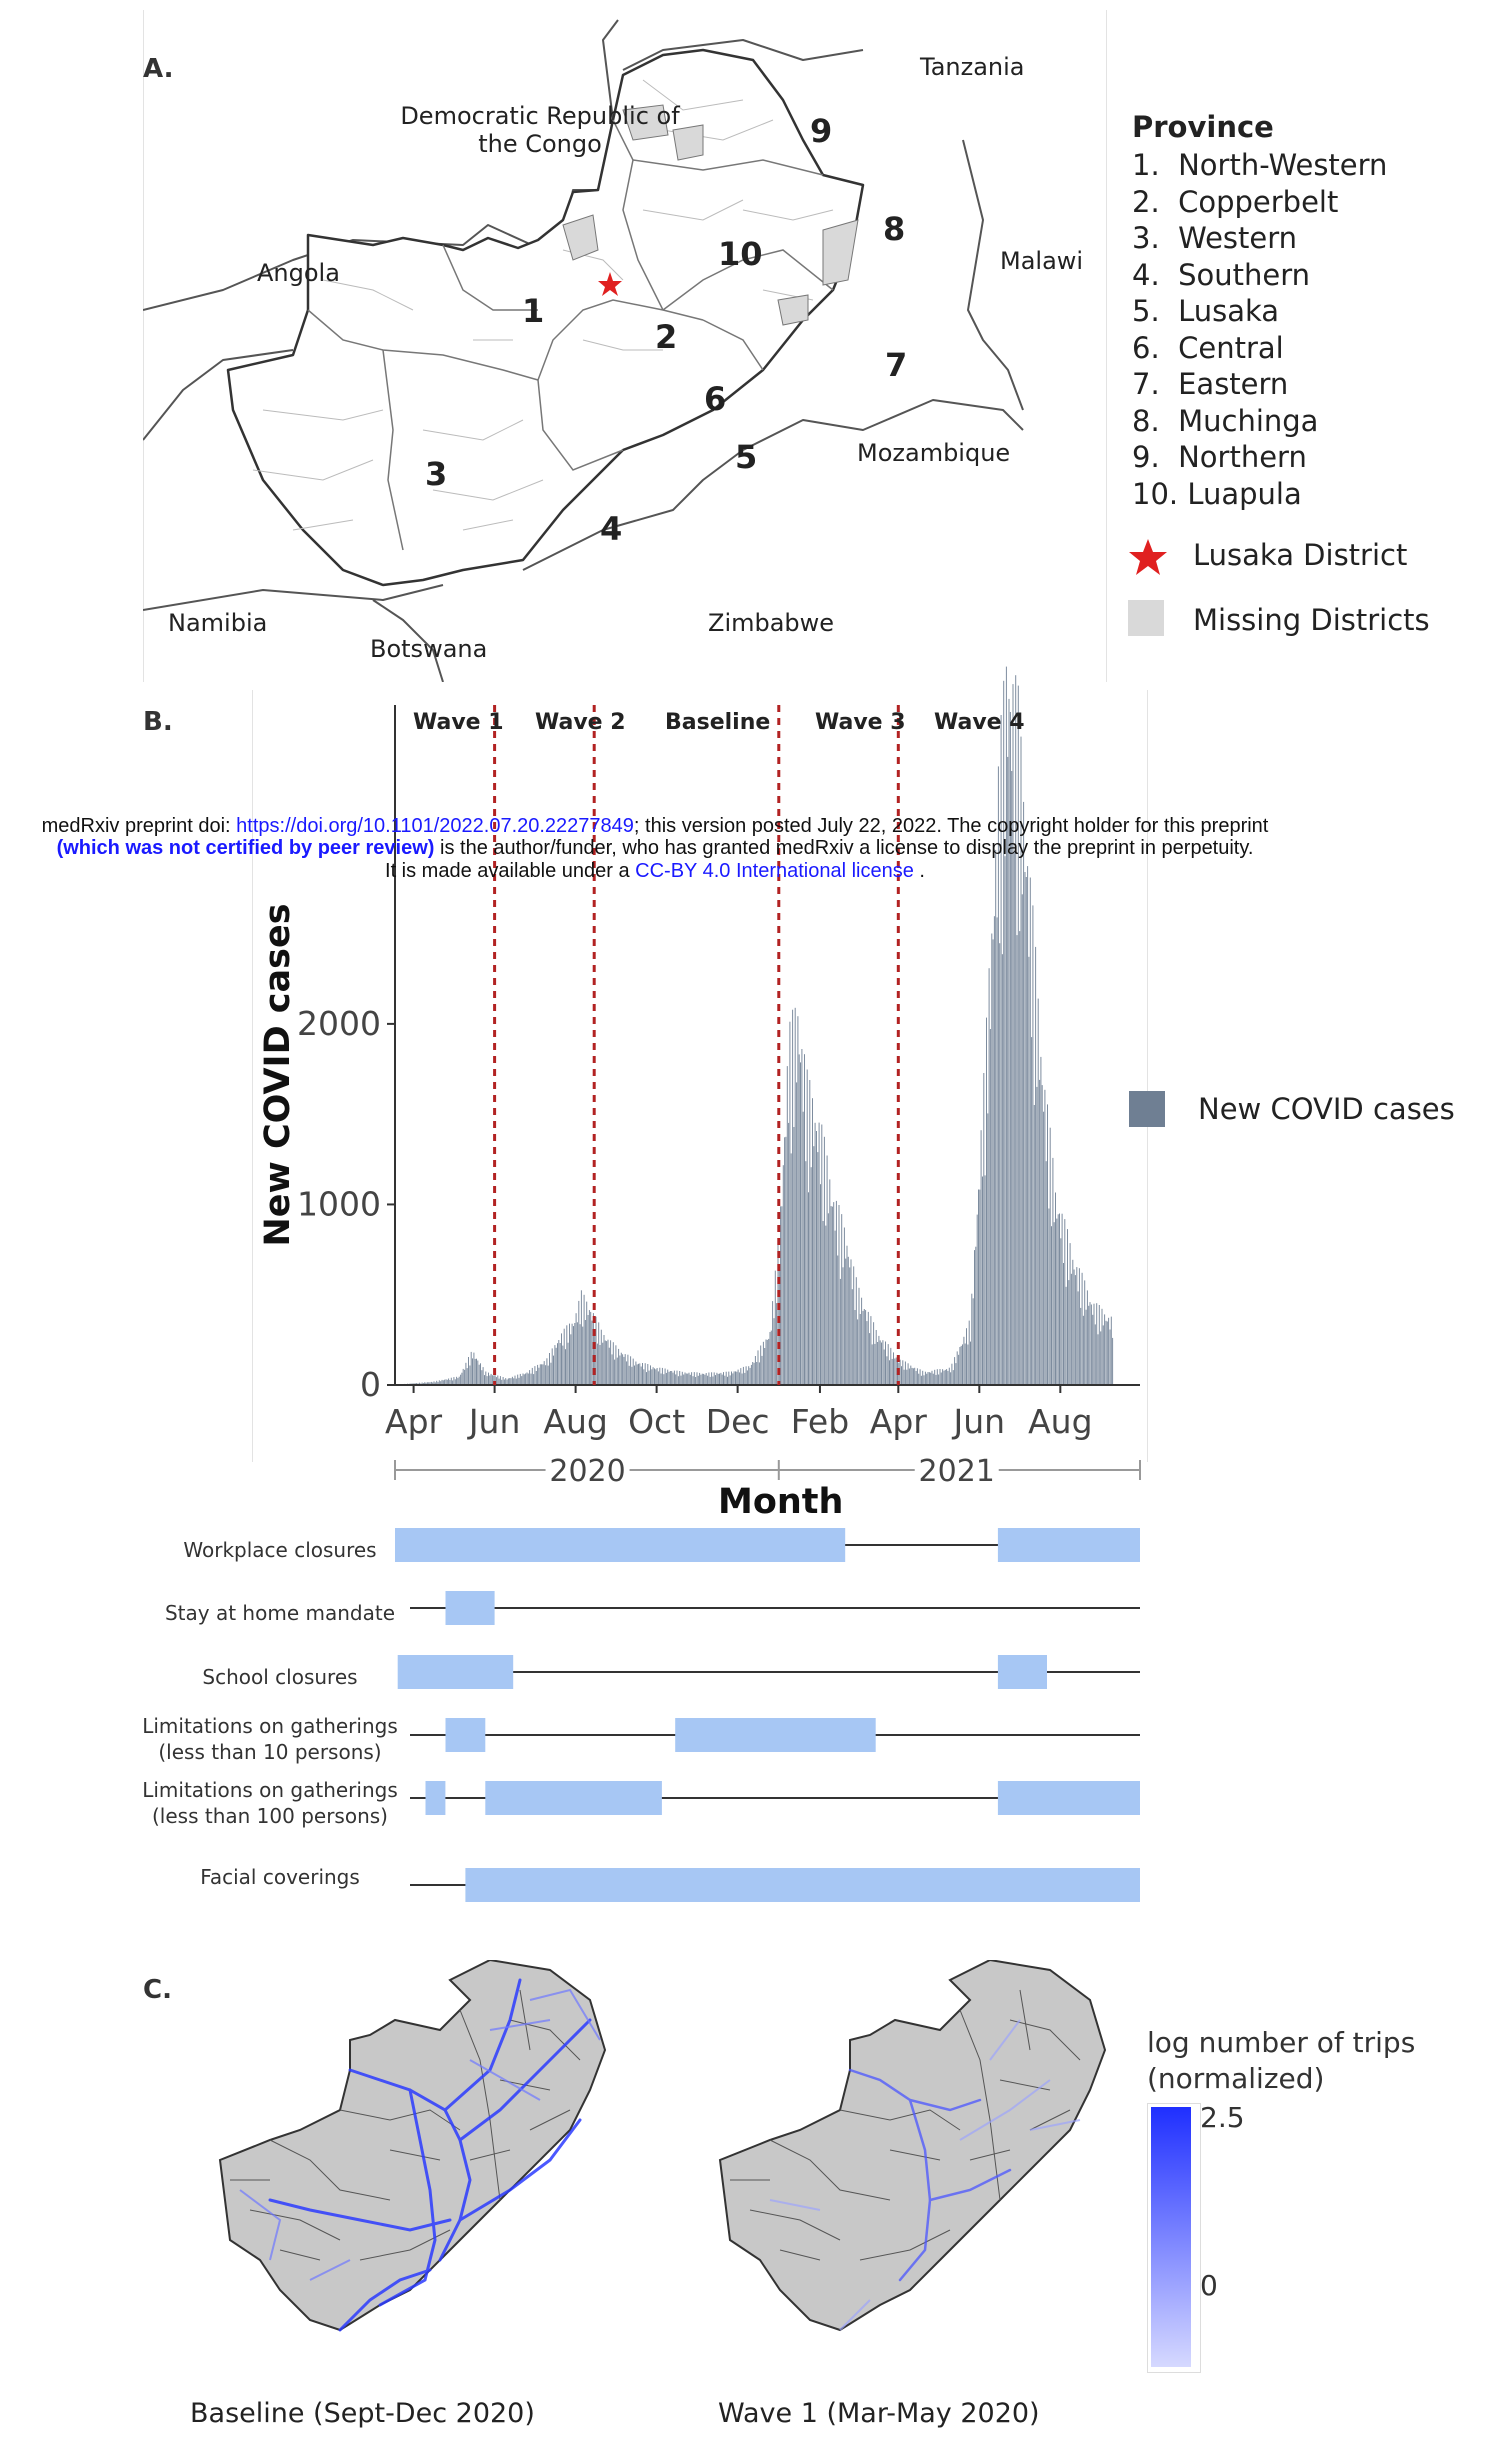 The image size is (1489, 2442). What do you see at coordinates (774, 870) in the screenshot?
I see `preprint-license-link: CC-BY 4.0 International license` at bounding box center [774, 870].